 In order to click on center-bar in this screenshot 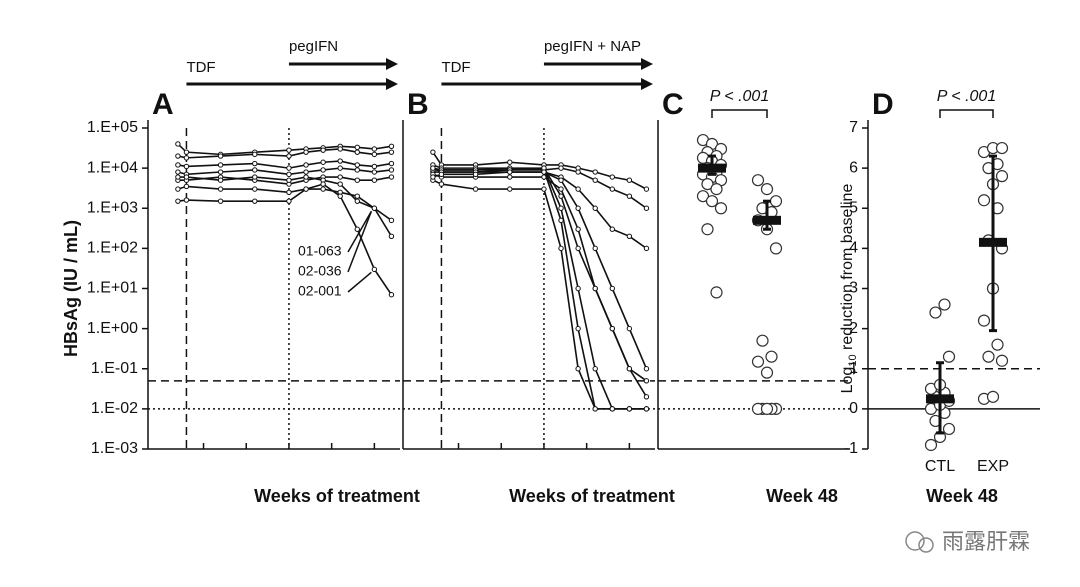, I will do `click(712, 168)`.